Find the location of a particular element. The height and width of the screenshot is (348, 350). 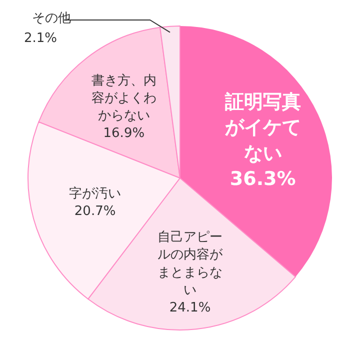

slice-label: 字が汚い is located at coordinates (95, 193).